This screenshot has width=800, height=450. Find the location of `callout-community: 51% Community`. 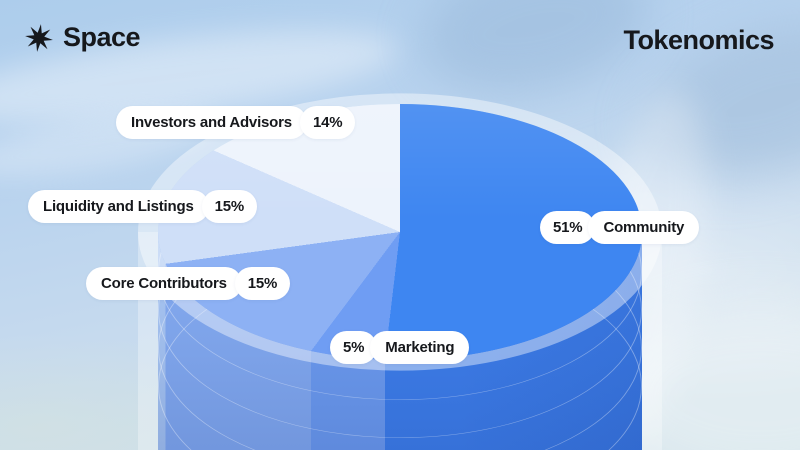

callout-community: 51% Community is located at coordinates (620, 227).